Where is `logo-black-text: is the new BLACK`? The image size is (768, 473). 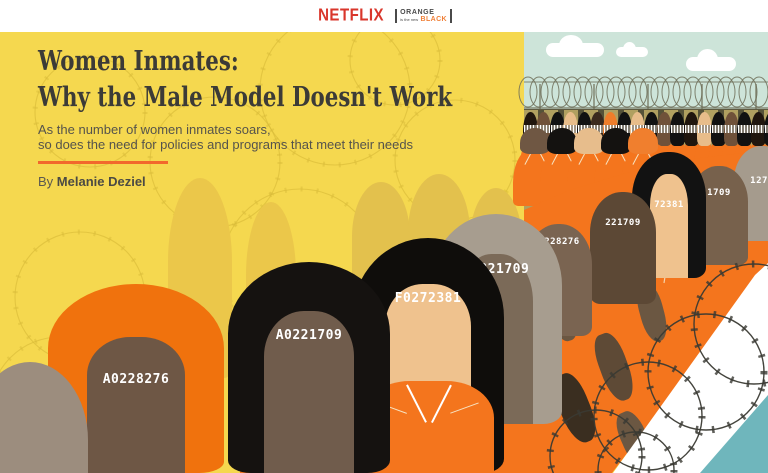 logo-black-text: is the new BLACK is located at coordinates (423, 19).